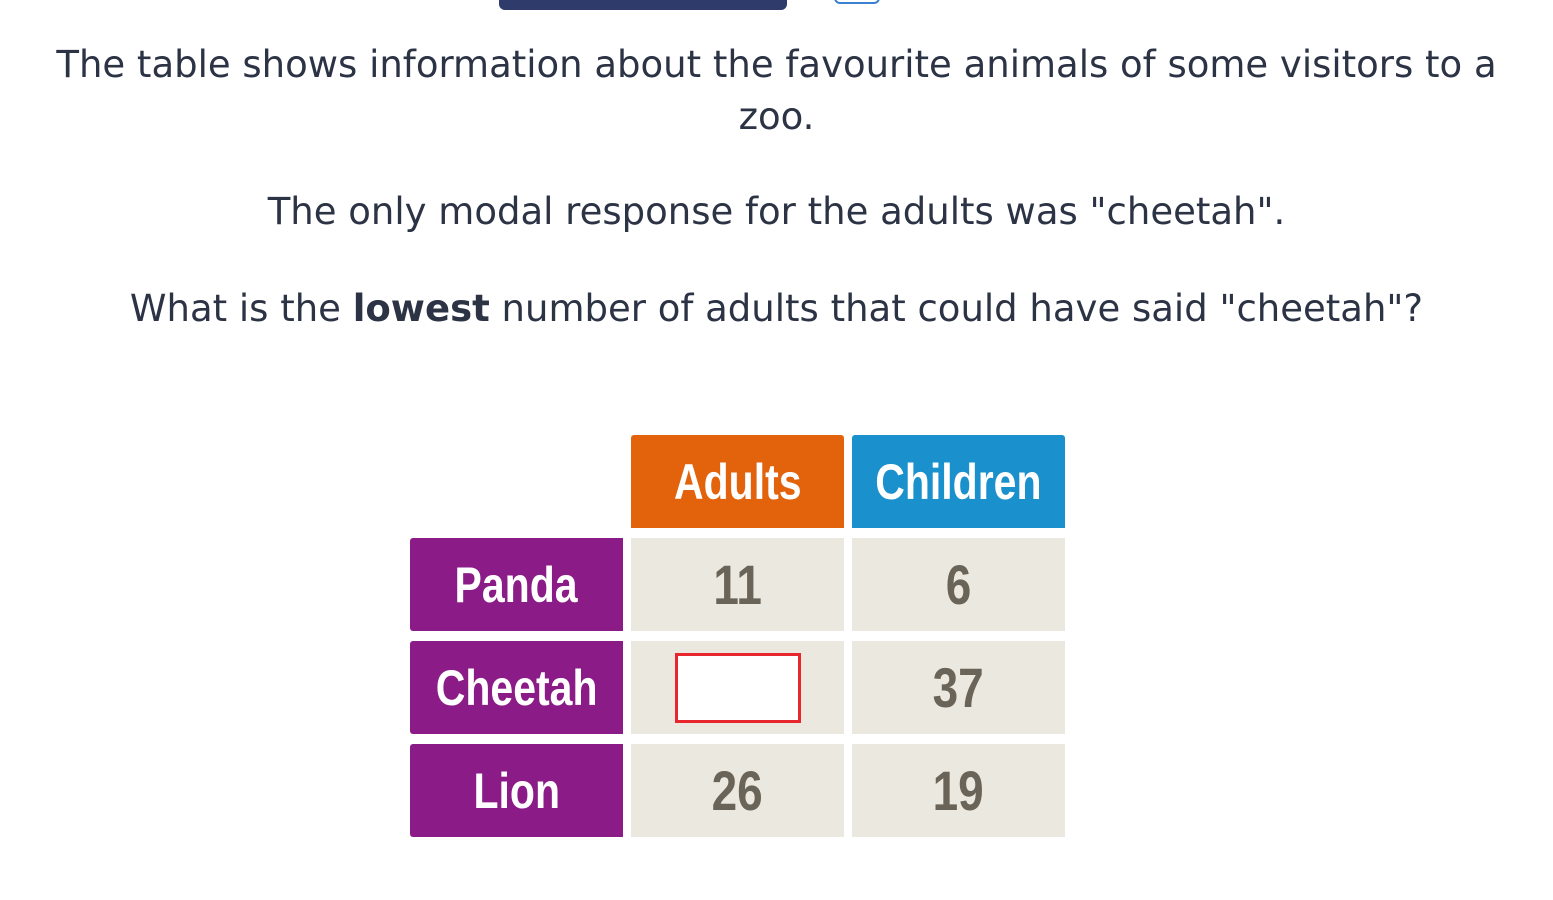  I want to click on cell-value: 19, so click(958, 790).